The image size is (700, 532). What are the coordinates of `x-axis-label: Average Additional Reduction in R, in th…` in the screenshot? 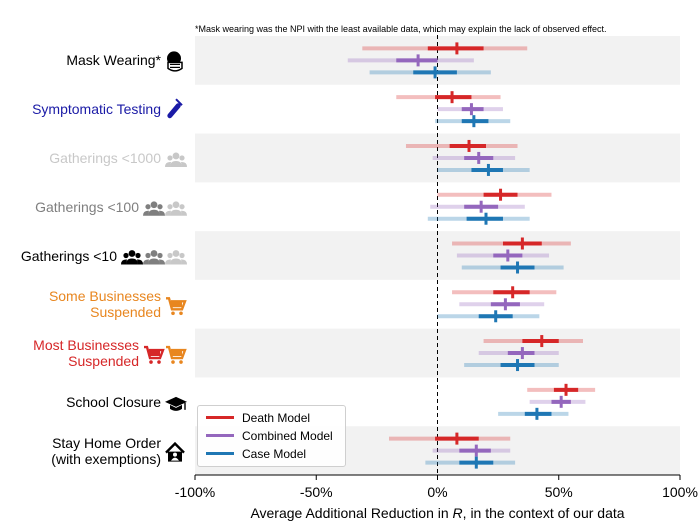 It's located at (437, 513).